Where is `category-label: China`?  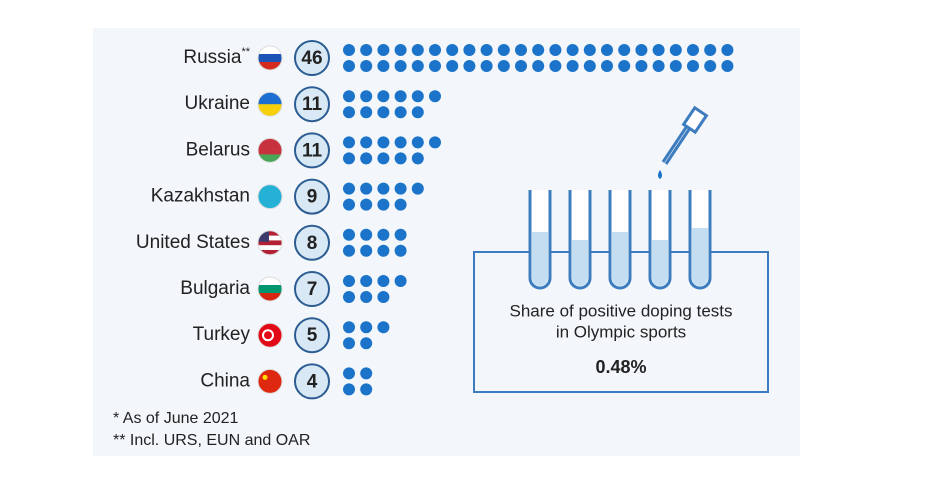 category-label: China is located at coordinates (225, 380).